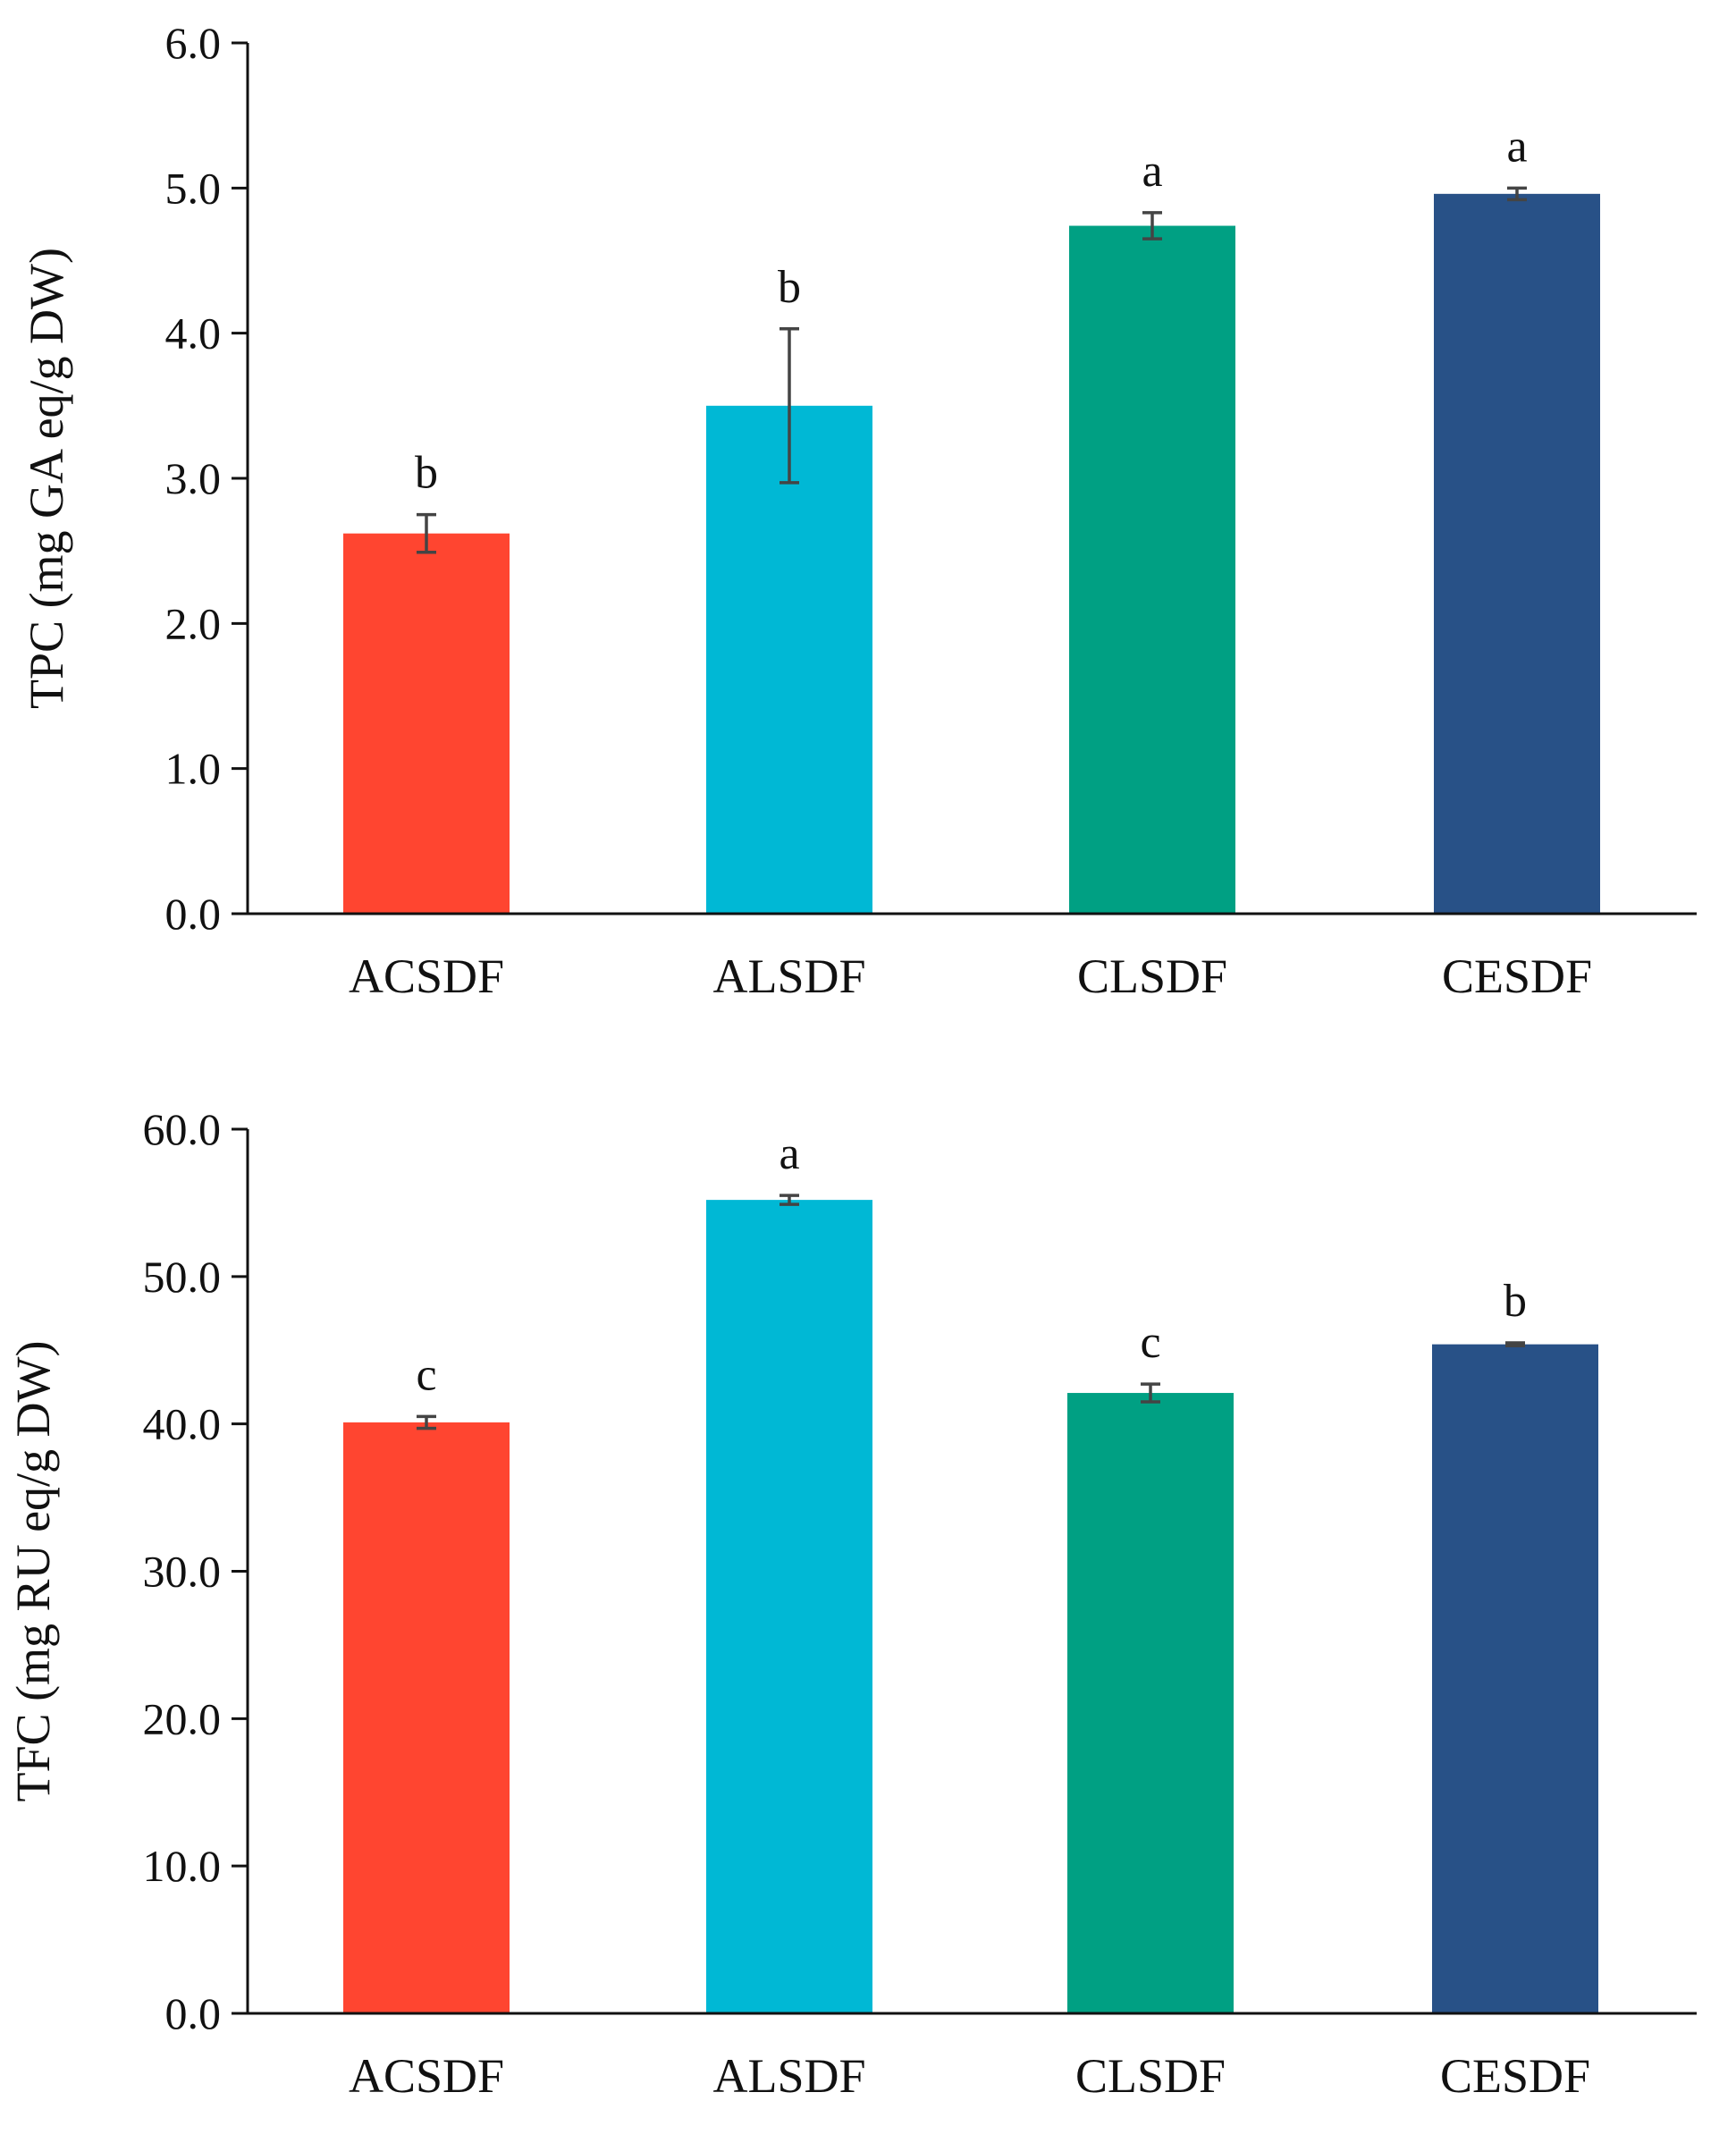 The image size is (1736, 2143). I want to click on y-tick-label: 4.0, so click(193, 333).